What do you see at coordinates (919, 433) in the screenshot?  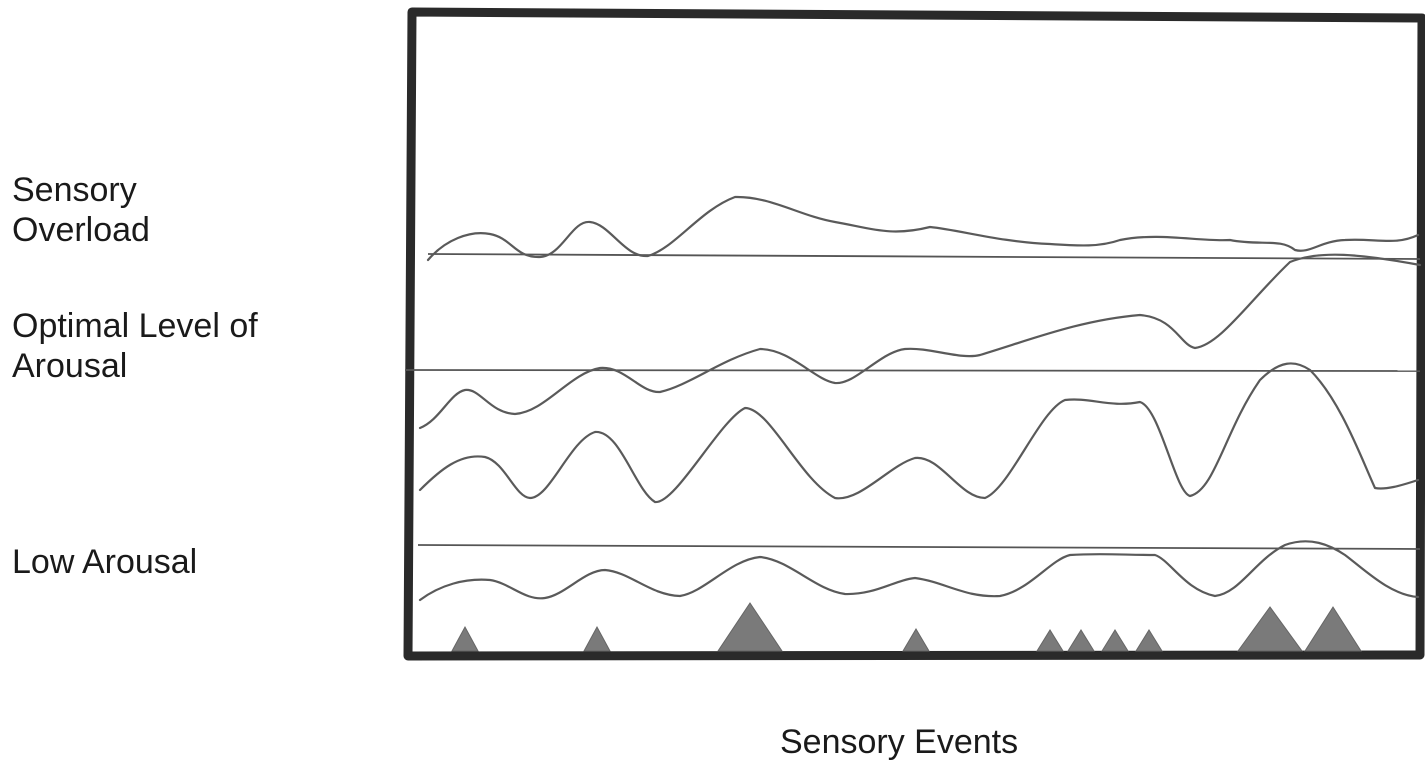 I see `curve-oscillating` at bounding box center [919, 433].